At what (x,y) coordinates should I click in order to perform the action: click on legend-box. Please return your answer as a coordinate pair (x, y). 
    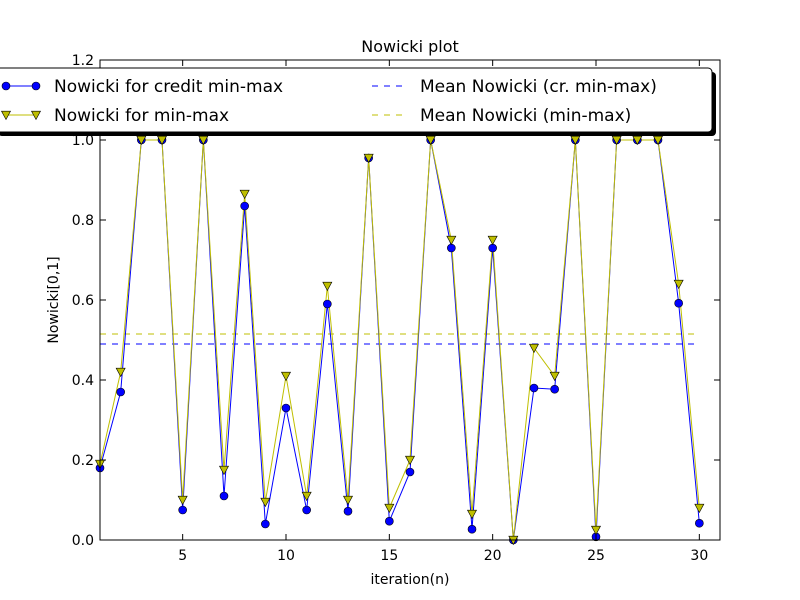
    Looking at the image, I should click on (356, 100).